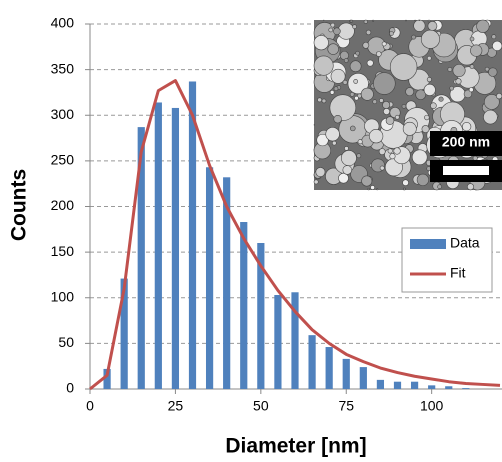 Image resolution: width=502 pixels, height=462 pixels. What do you see at coordinates (63, 68) in the screenshot?
I see `y-tick-label: 350` at bounding box center [63, 68].